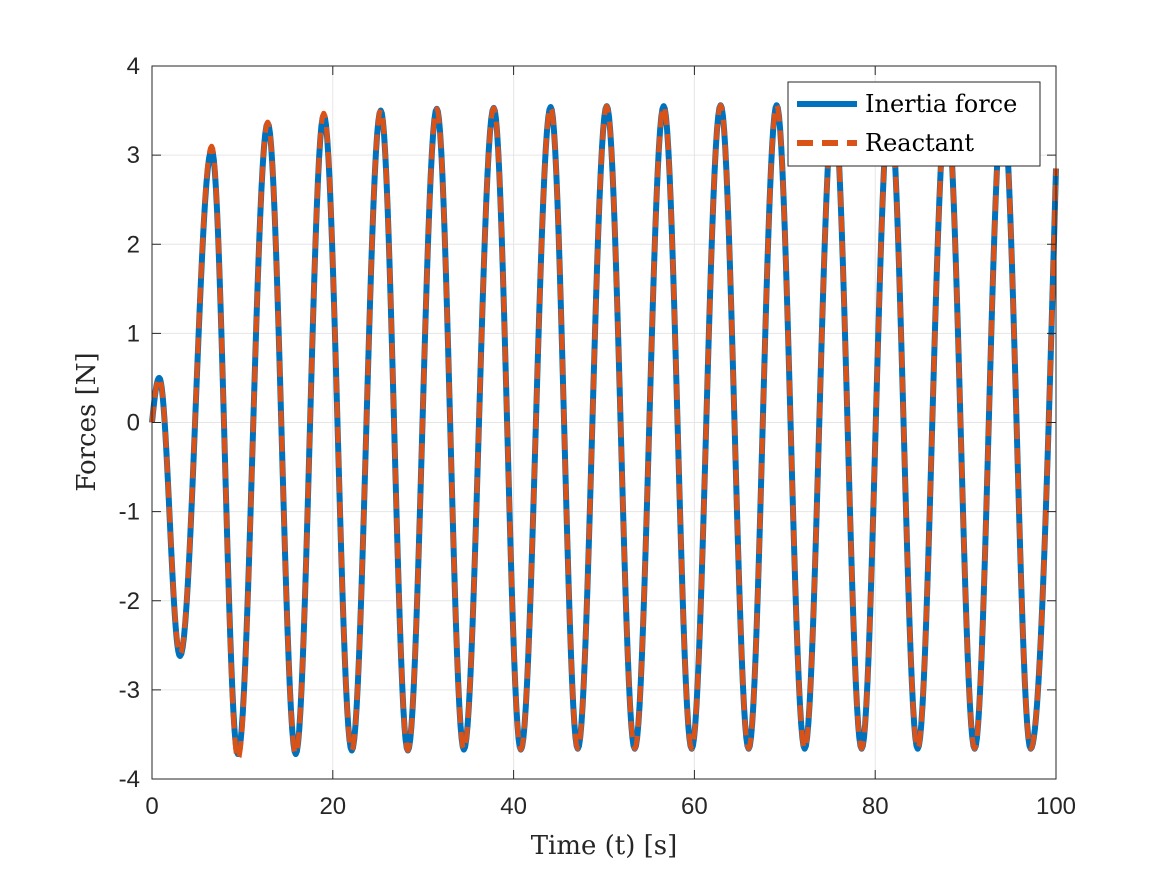  What do you see at coordinates (133, 333) in the screenshot?
I see `y-tick-label: 1` at bounding box center [133, 333].